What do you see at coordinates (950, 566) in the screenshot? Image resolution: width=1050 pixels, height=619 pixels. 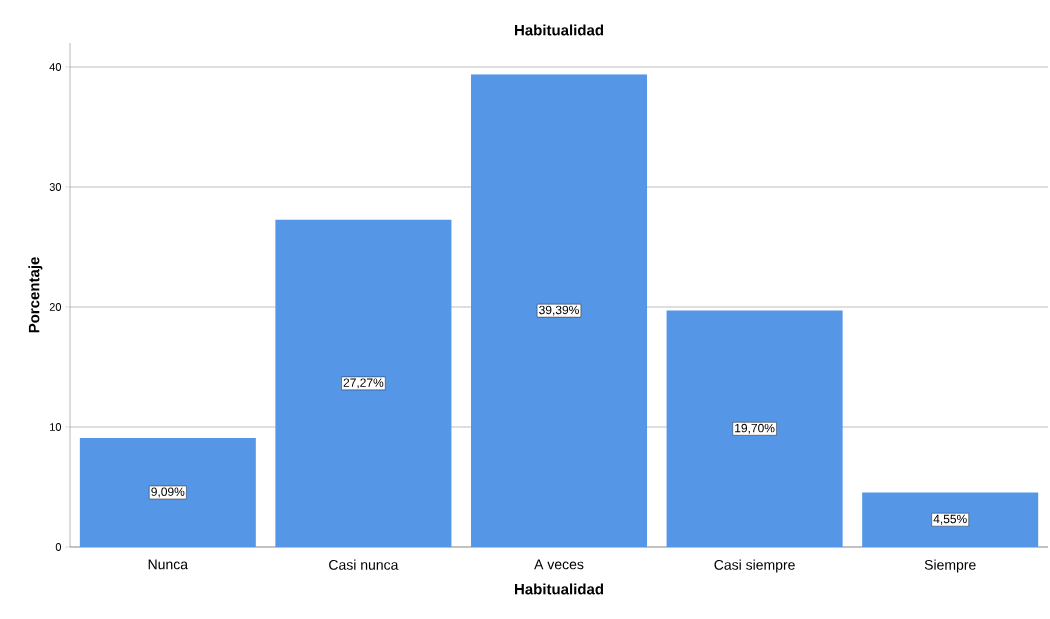 I see `x-tick-label: Siempre` at bounding box center [950, 566].